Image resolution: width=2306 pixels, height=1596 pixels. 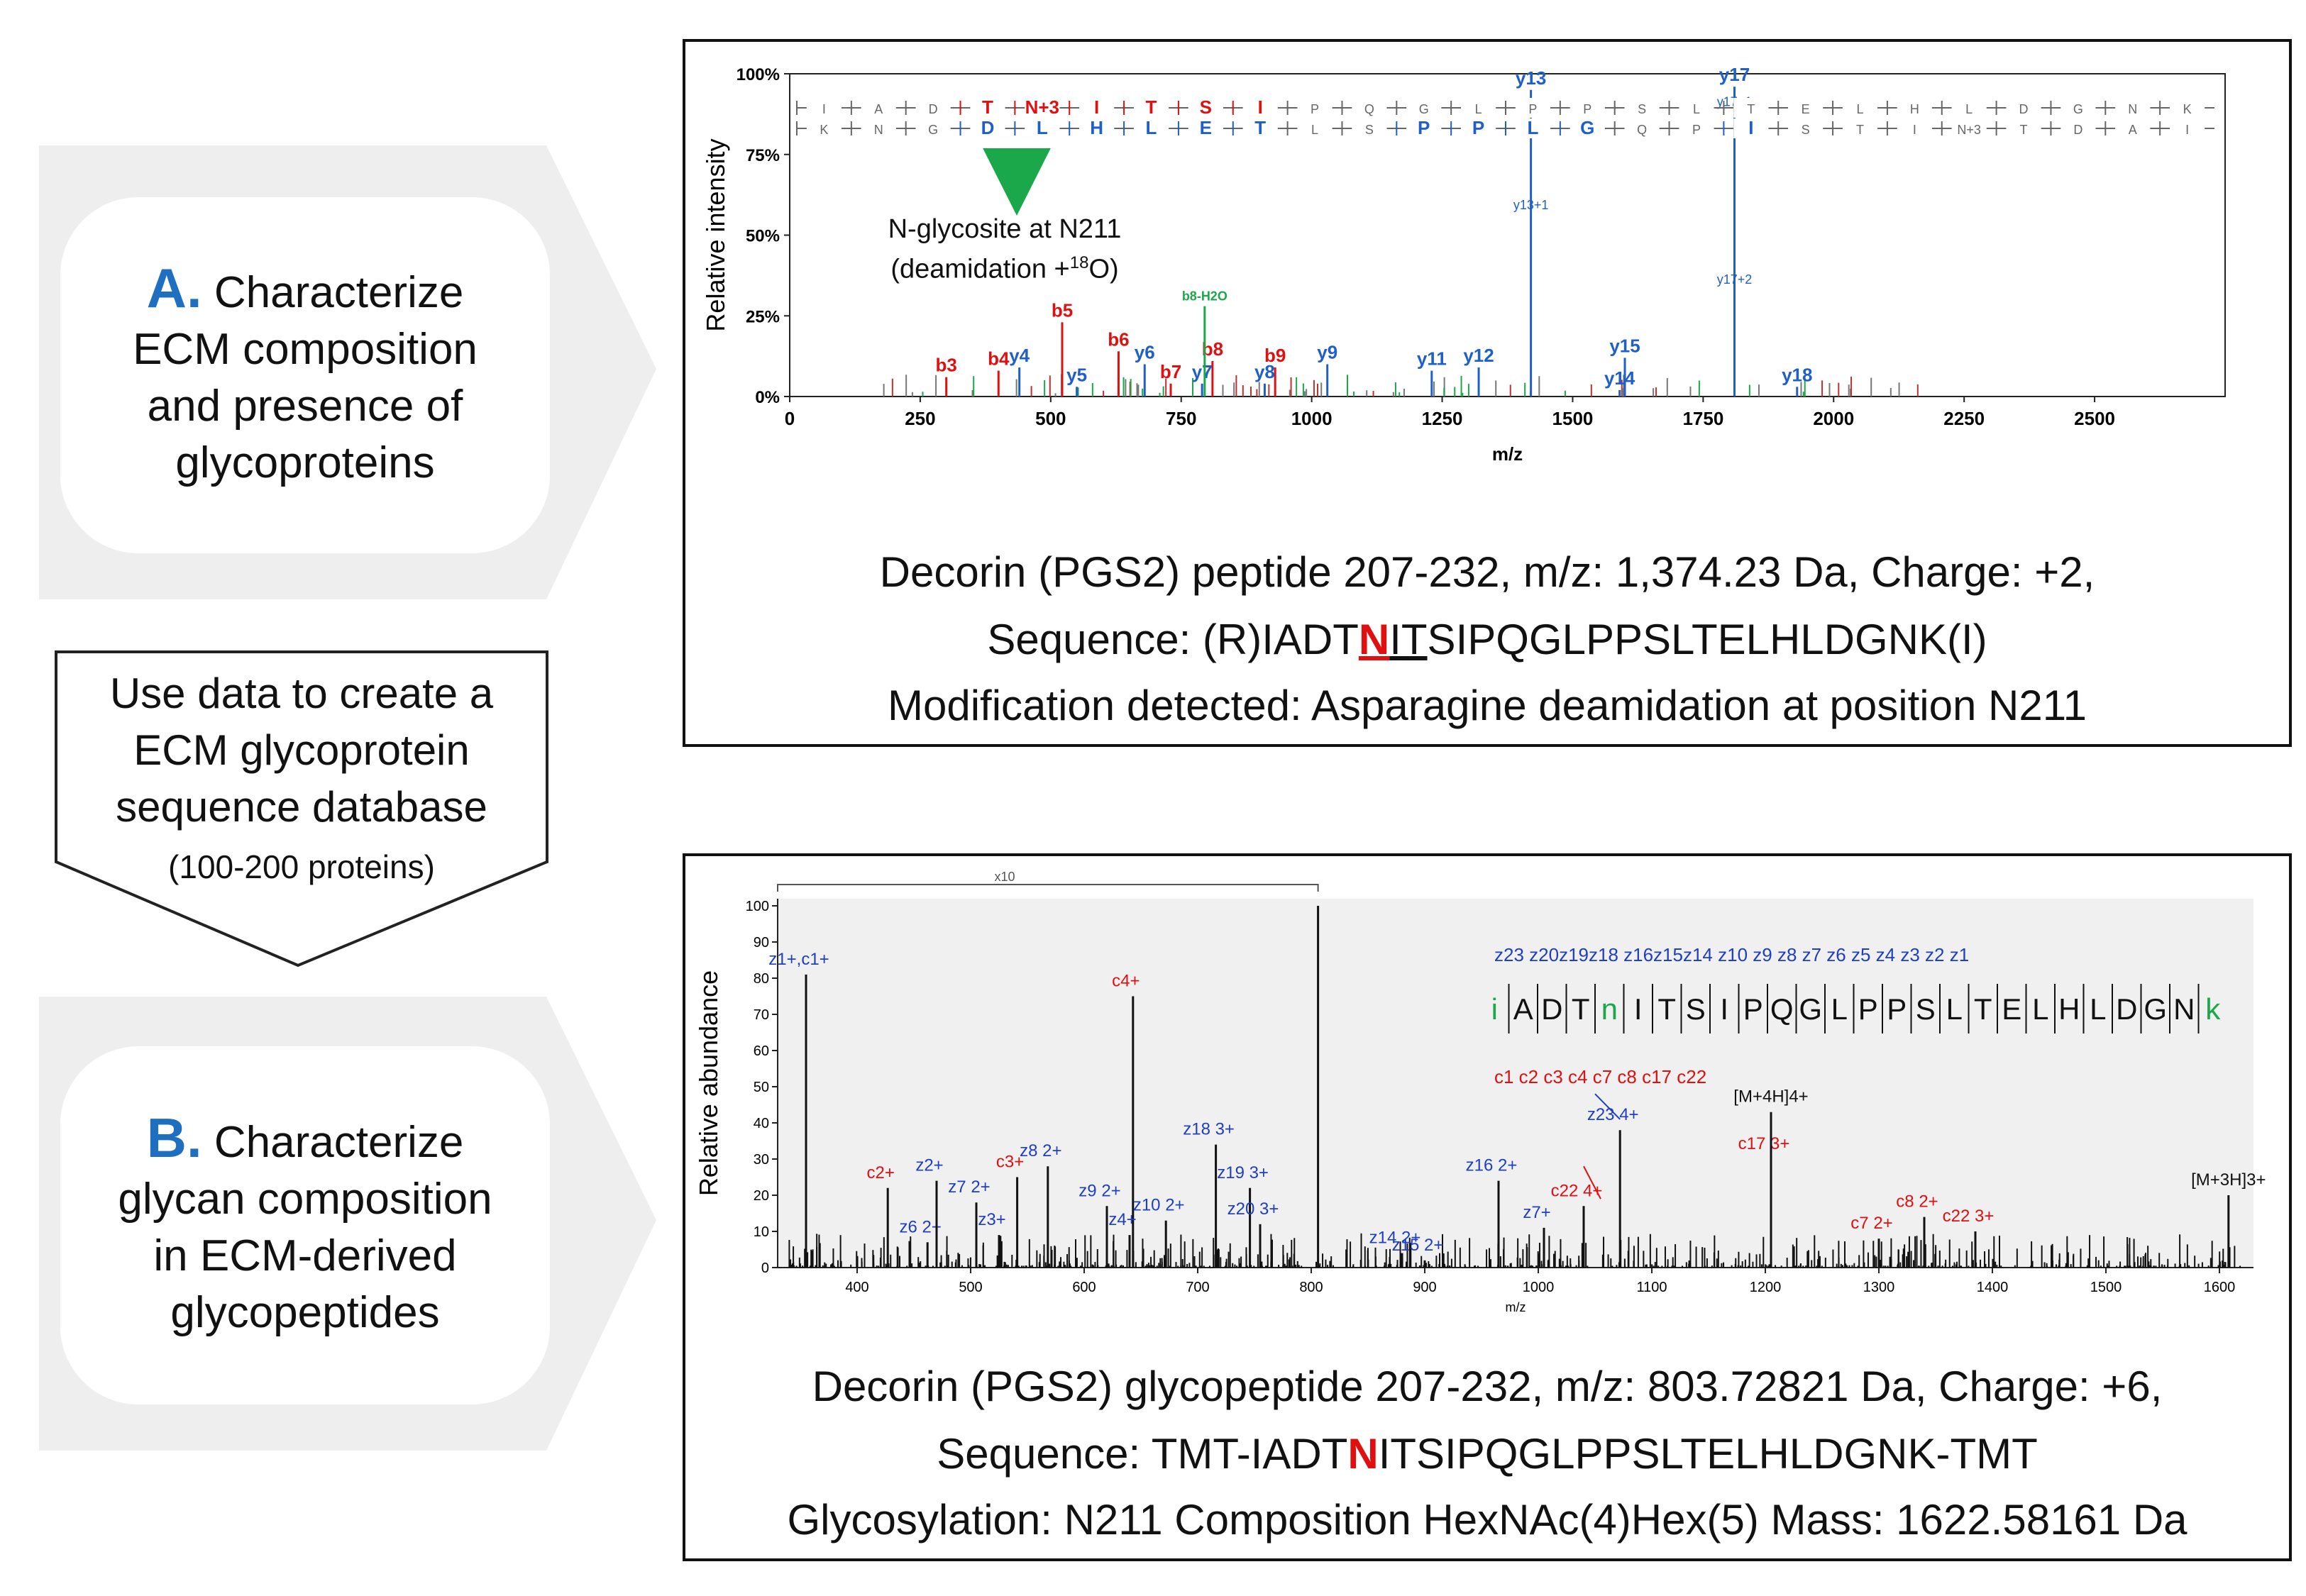 I want to click on y-tick-label: 80, so click(x=761, y=979).